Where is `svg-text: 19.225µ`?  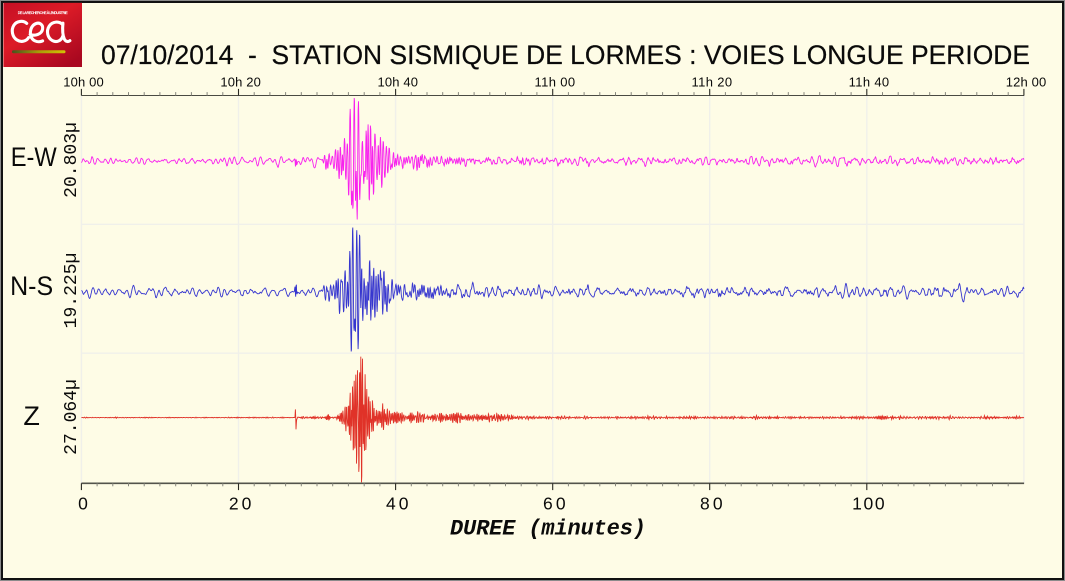
svg-text: 19.225µ is located at coordinates (72, 291).